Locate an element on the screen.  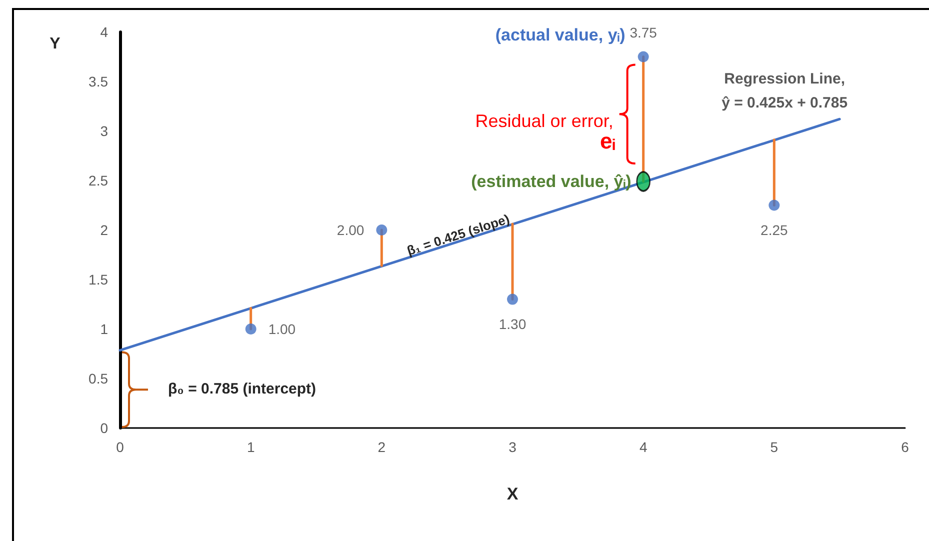
x-tick-label: 4 is located at coordinates (643, 447).